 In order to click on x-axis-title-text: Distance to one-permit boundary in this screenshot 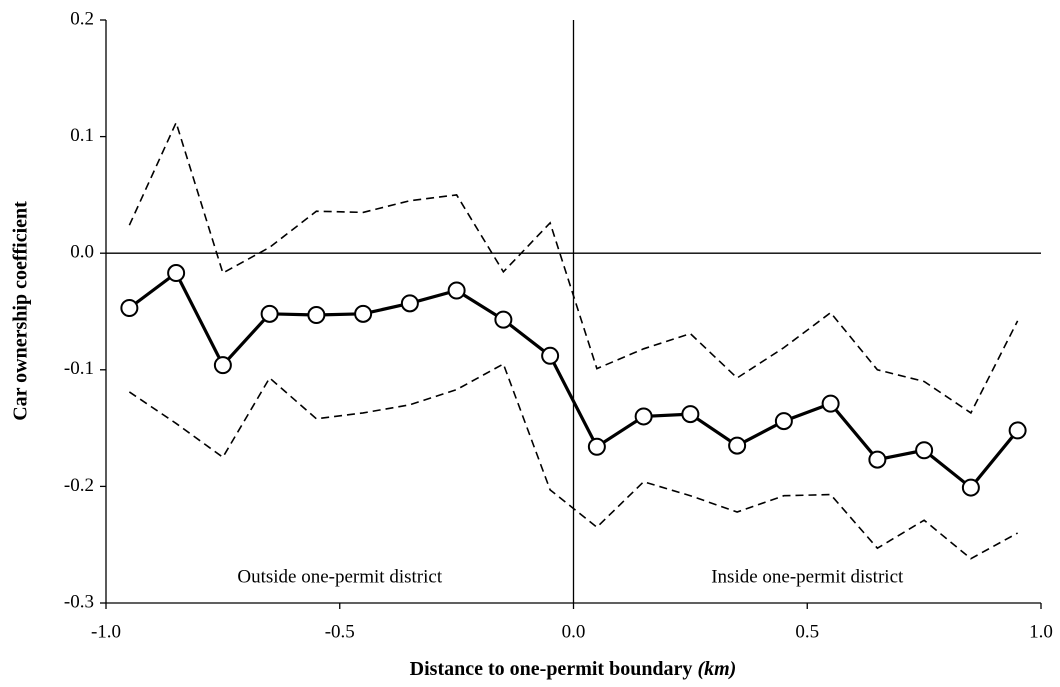, I will do `click(551, 669)`.